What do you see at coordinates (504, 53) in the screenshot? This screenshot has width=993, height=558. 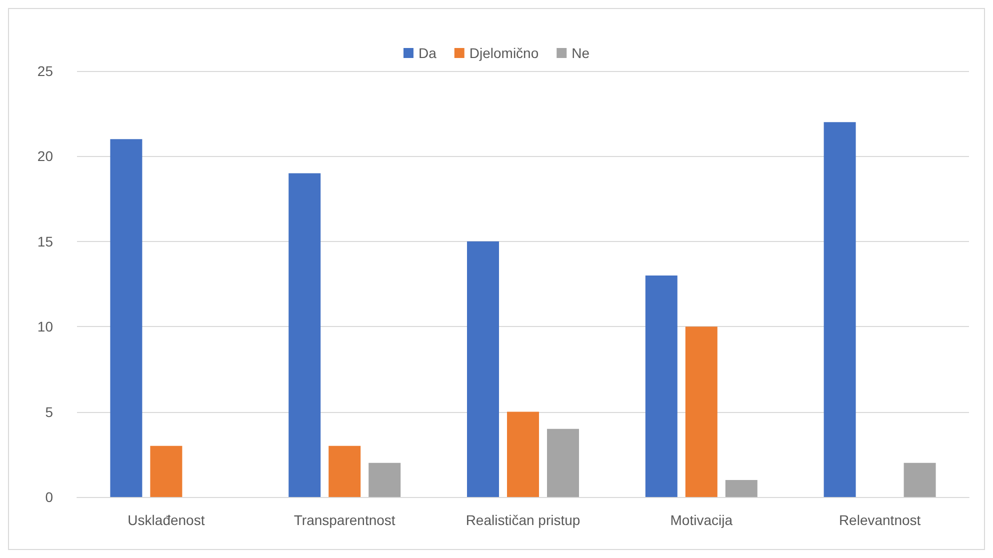 I see `legend-label: Djelomično` at bounding box center [504, 53].